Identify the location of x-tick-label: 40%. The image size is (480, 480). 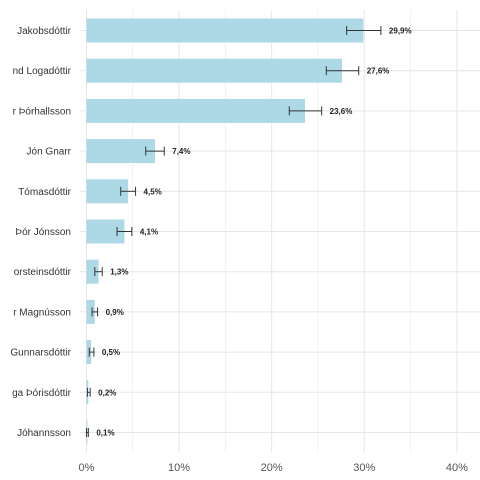
(457, 468).